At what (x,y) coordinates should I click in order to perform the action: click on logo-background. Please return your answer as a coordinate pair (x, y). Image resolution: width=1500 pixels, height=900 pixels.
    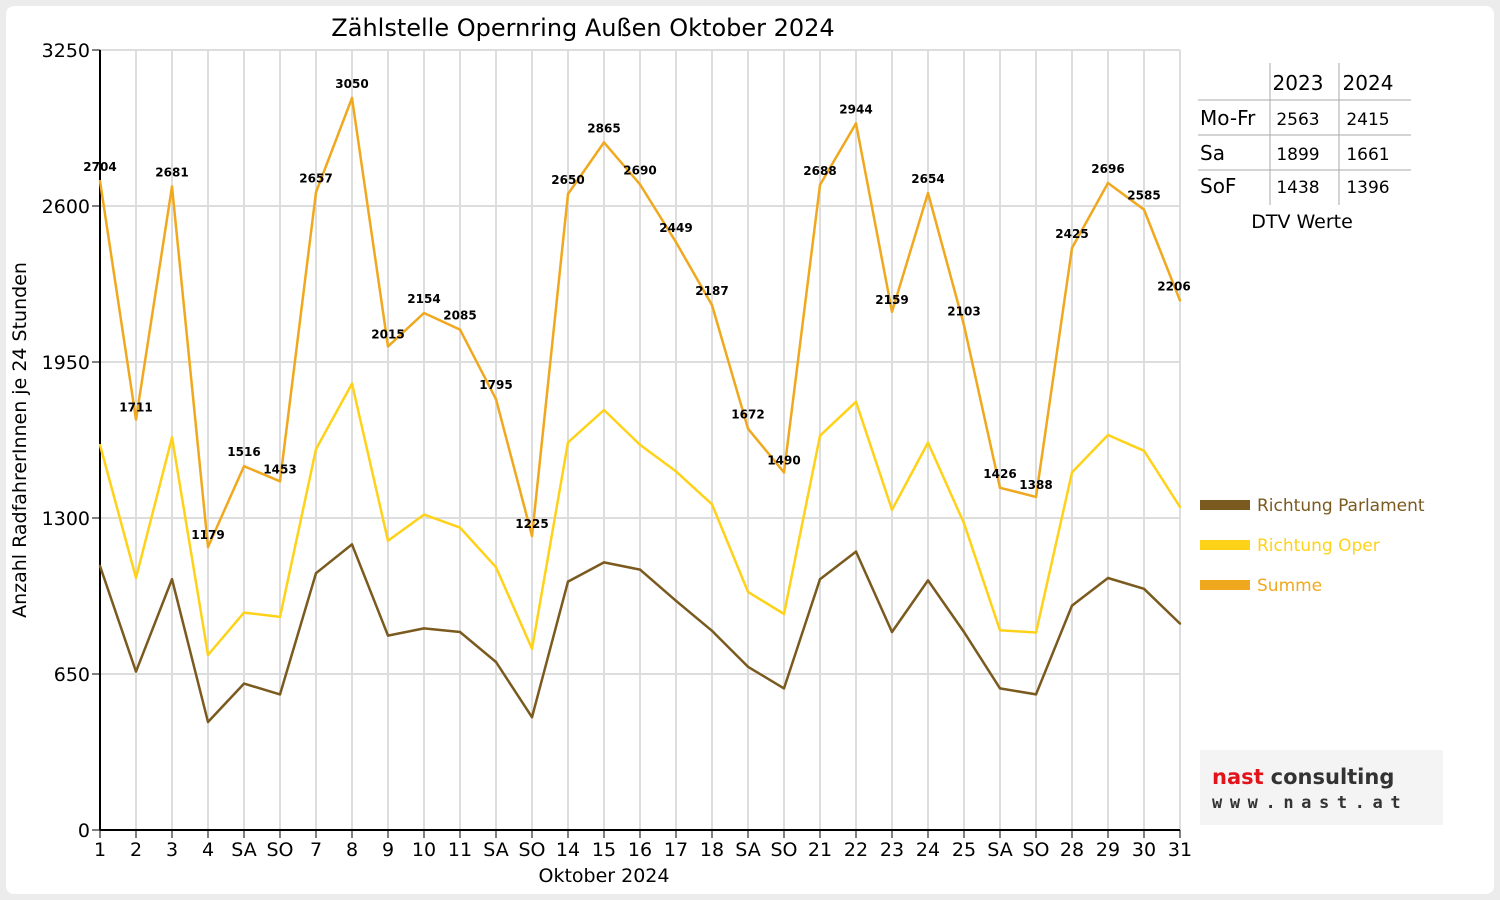
    Looking at the image, I should click on (1321, 787).